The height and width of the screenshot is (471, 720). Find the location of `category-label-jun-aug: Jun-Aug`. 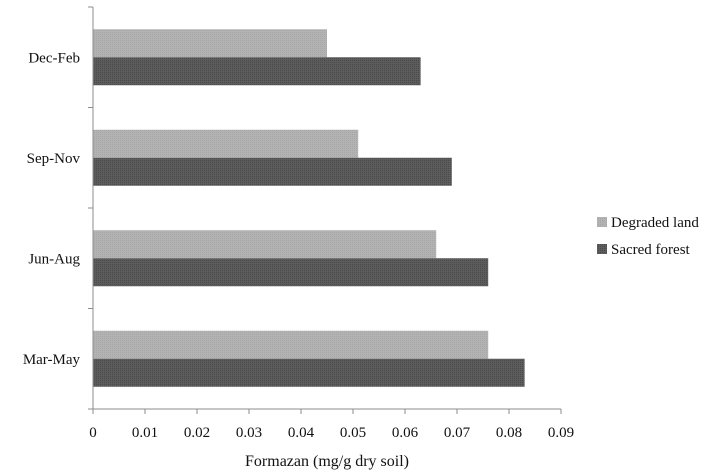

category-label-jun-aug: Jun-Aug is located at coordinates (54, 259).